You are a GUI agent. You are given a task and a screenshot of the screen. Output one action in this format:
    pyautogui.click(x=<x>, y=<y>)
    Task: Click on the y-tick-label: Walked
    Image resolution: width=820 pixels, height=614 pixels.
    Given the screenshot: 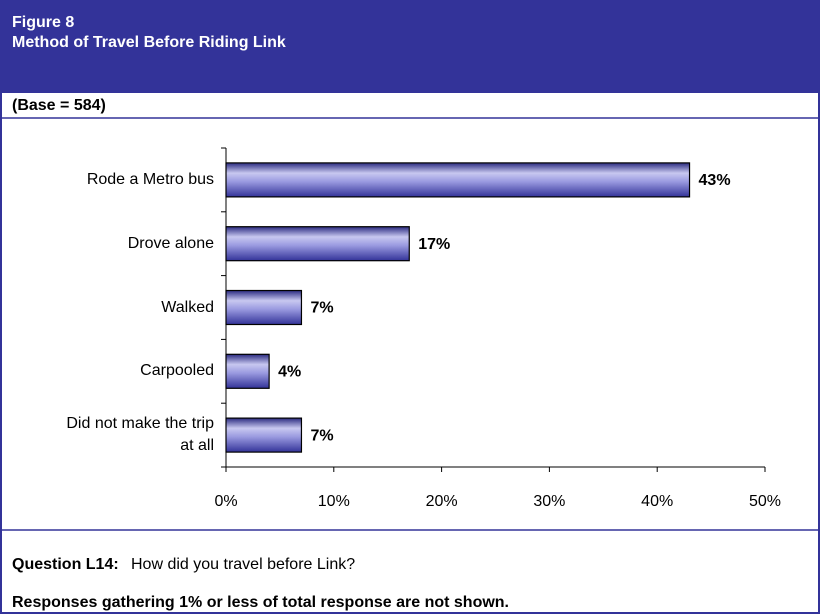 What is the action you would take?
    pyautogui.click(x=187, y=307)
    